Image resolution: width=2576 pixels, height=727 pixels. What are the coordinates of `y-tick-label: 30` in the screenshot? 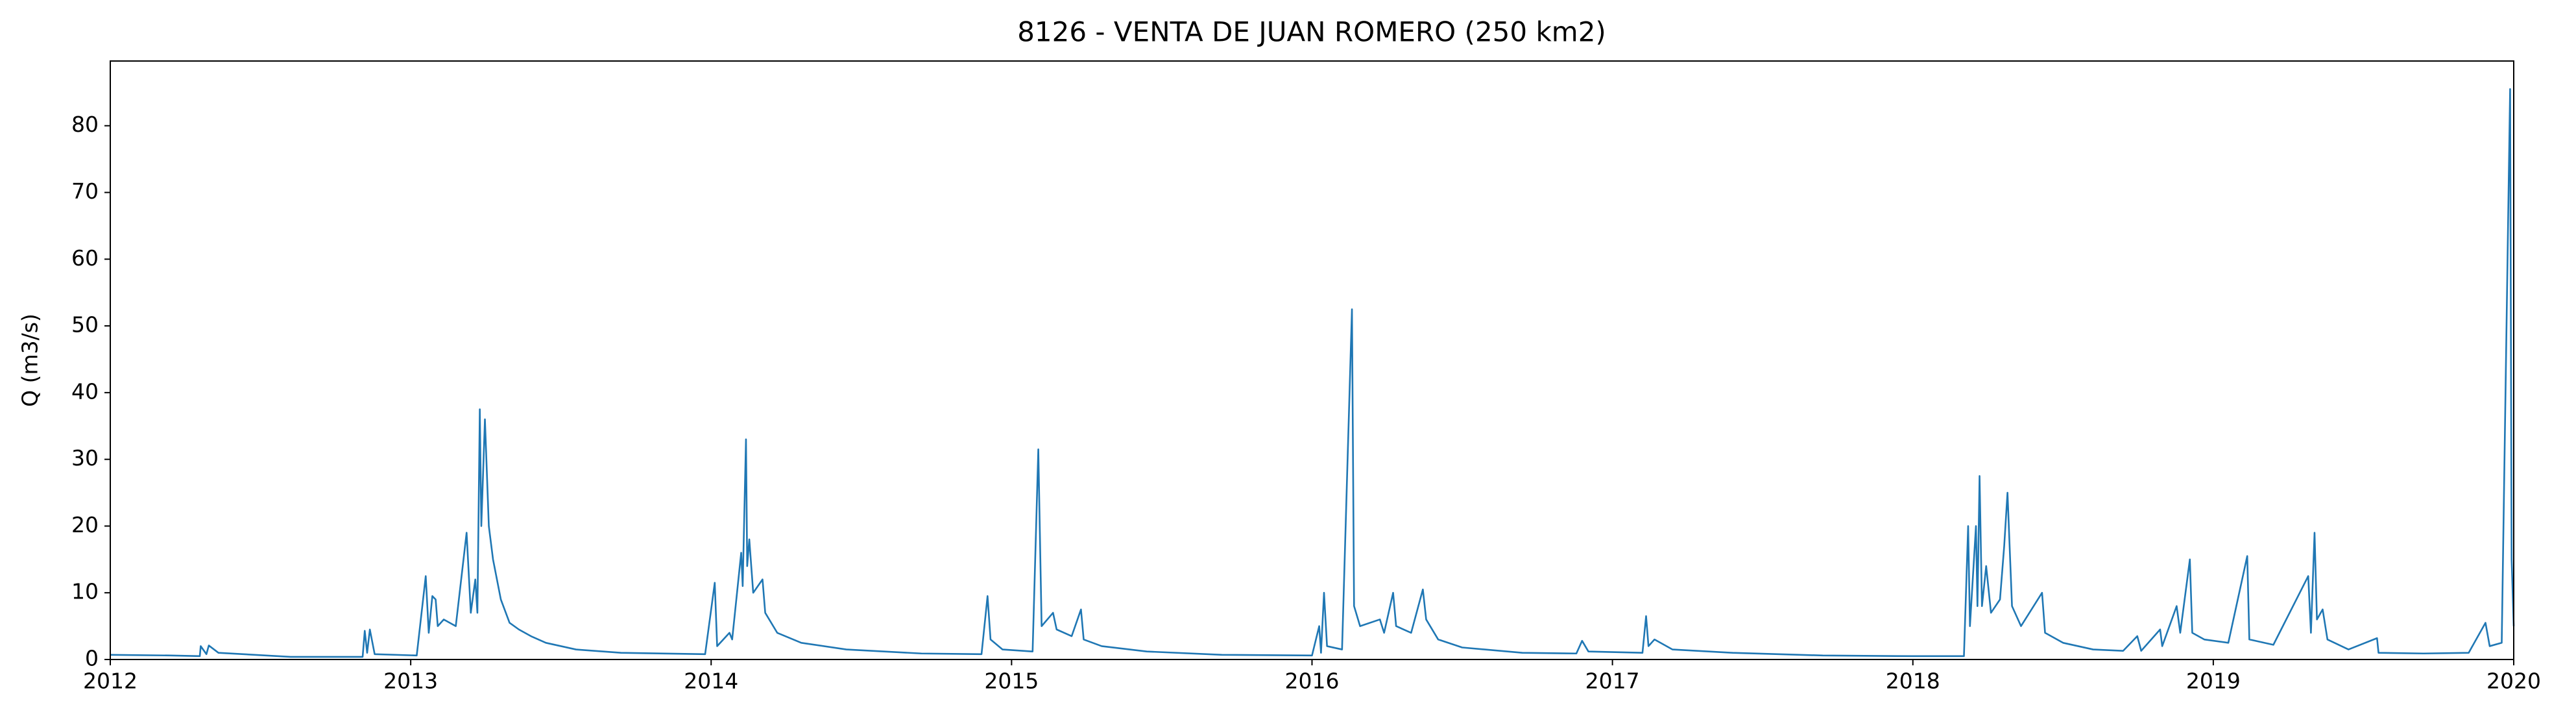 It's located at (85, 458).